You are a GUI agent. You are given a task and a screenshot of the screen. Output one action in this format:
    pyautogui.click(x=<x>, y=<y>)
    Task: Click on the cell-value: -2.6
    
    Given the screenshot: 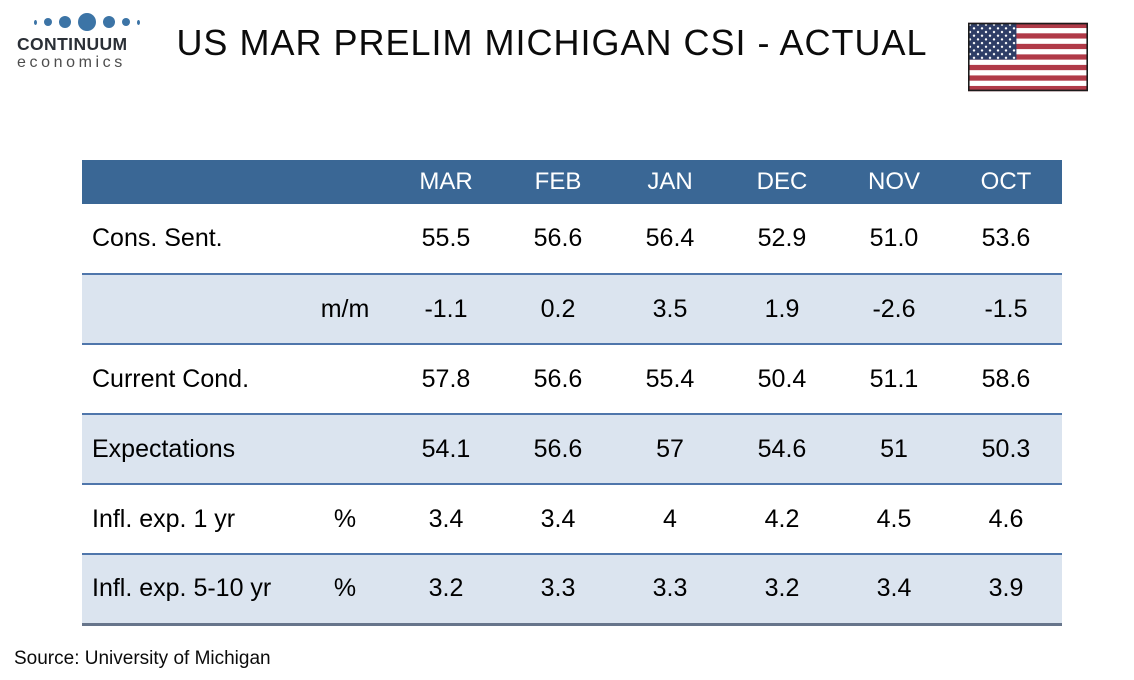 What is the action you would take?
    pyautogui.click(x=894, y=309)
    